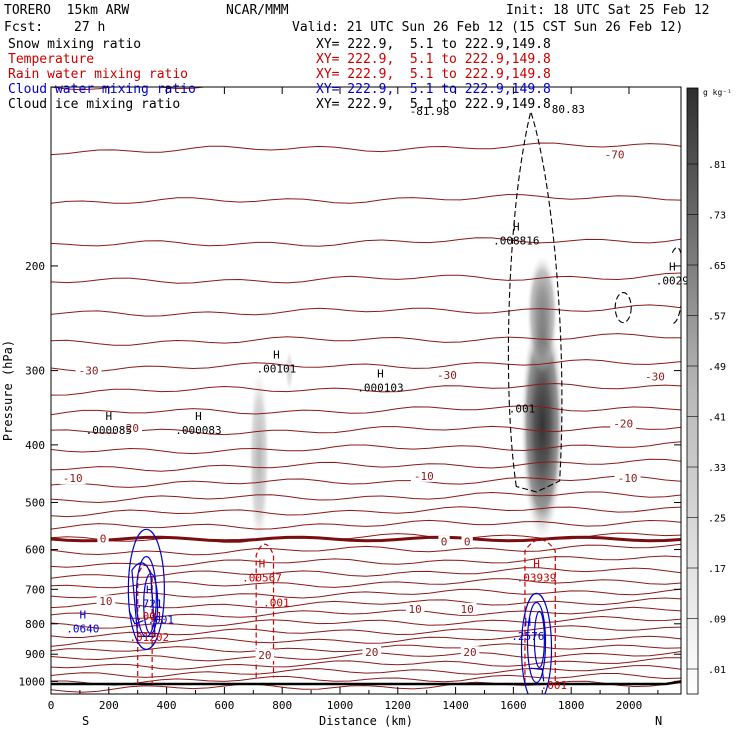  Describe the element at coordinates (35, 445) in the screenshot. I see `y-tick-label: 400` at that location.